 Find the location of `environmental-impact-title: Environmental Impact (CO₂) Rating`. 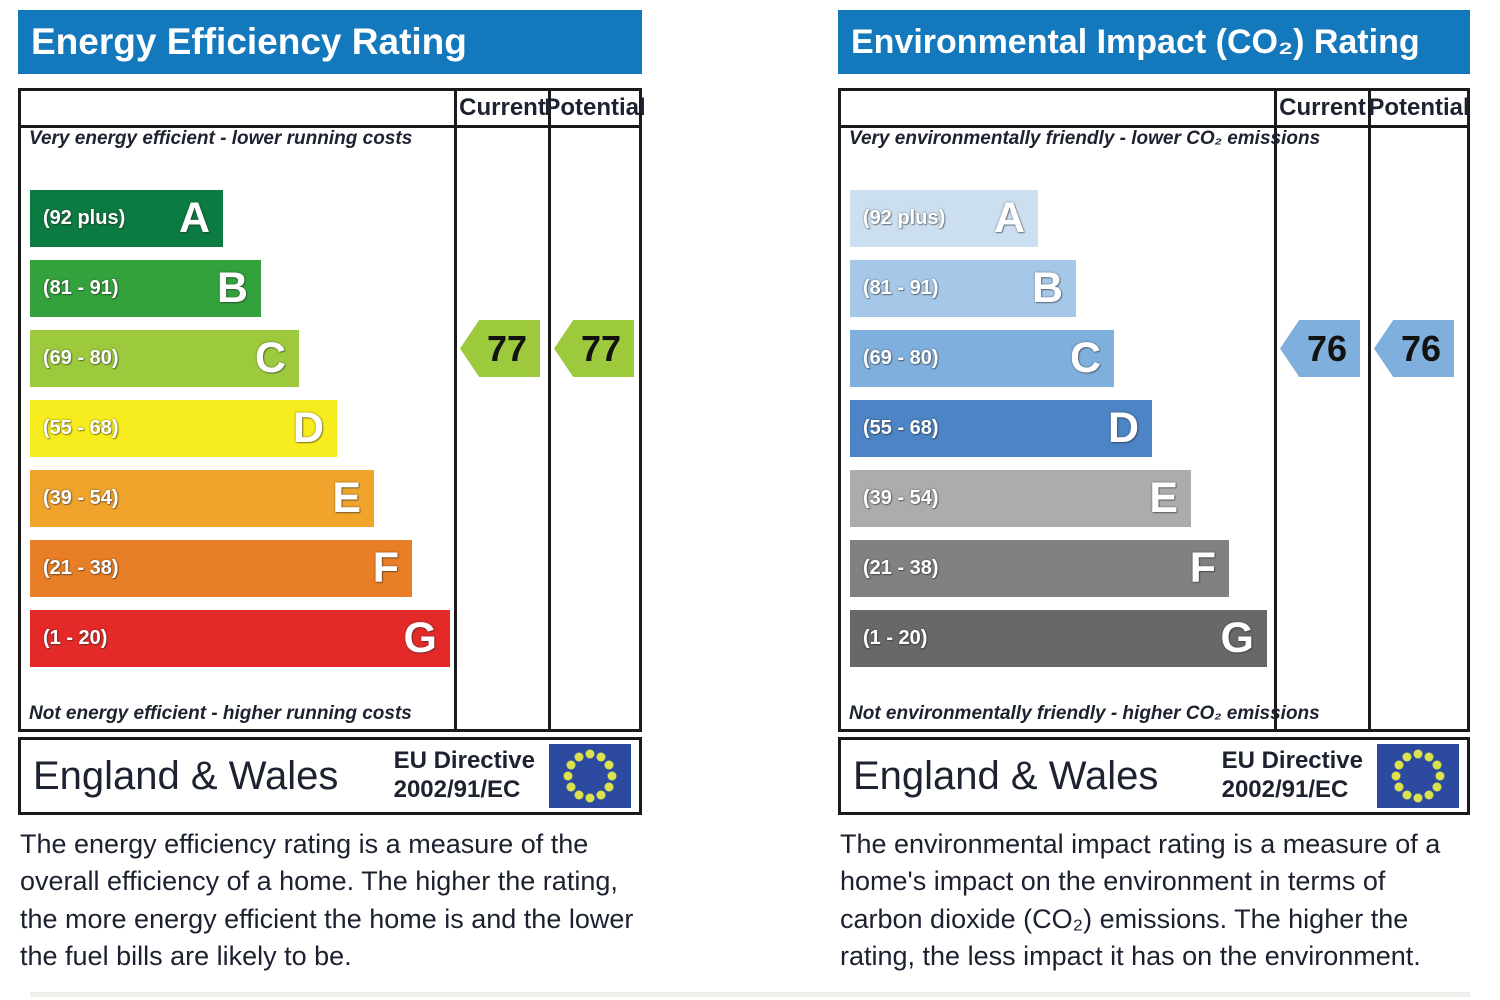

environmental-impact-title: Environmental Impact (CO₂) Rating is located at coordinates (1154, 42).